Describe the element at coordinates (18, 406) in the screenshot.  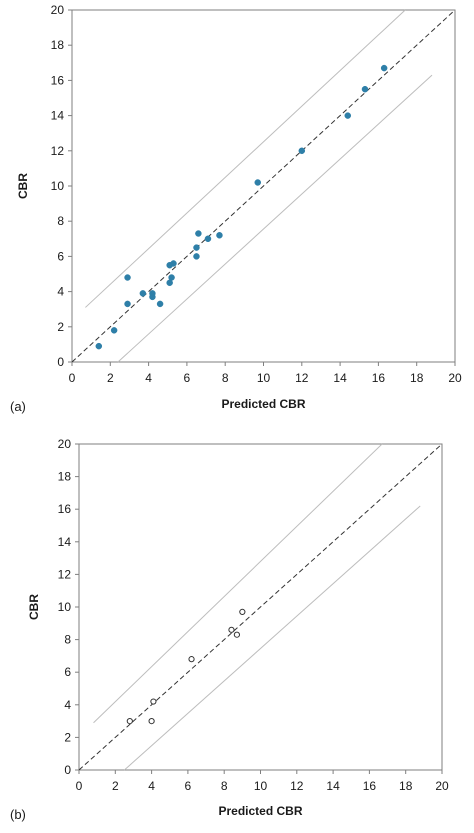
I see `panel-label: (a)` at that location.